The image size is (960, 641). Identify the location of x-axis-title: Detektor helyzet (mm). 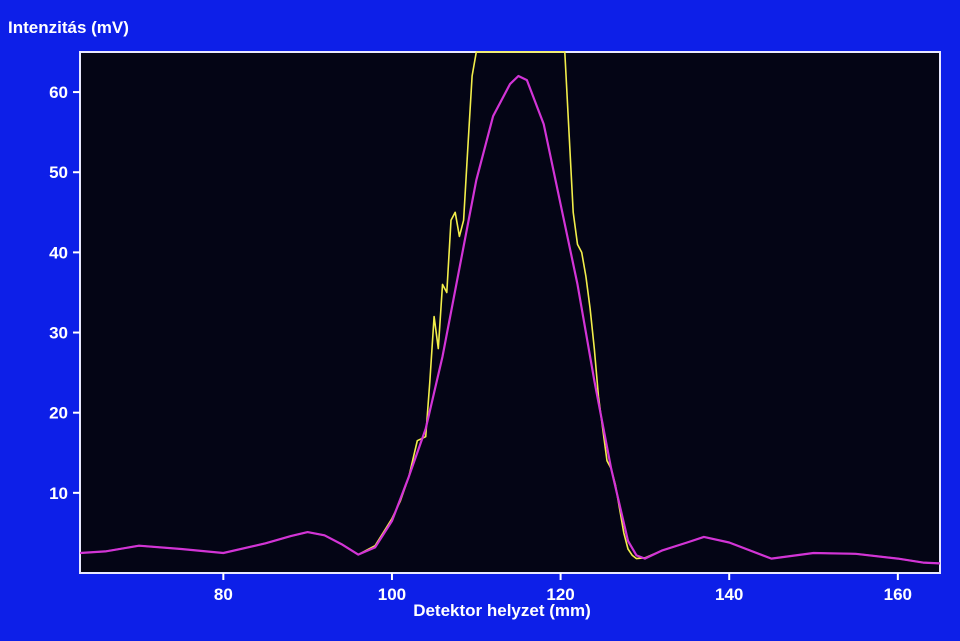
(502, 610).